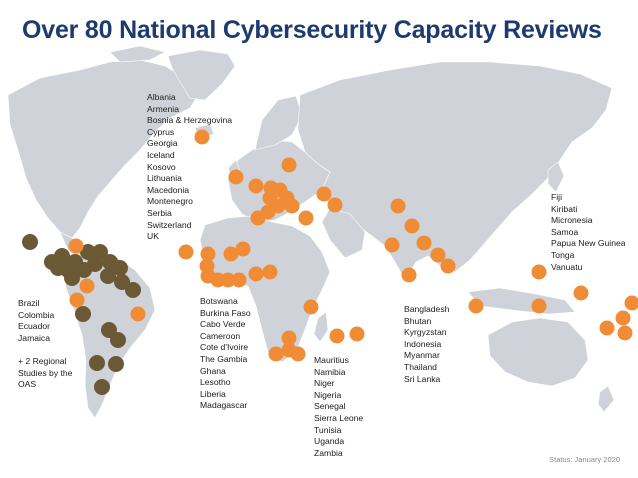 This screenshot has width=638, height=478. Describe the element at coordinates (330, 371) in the screenshot. I see `country-label: Namibia` at that location.